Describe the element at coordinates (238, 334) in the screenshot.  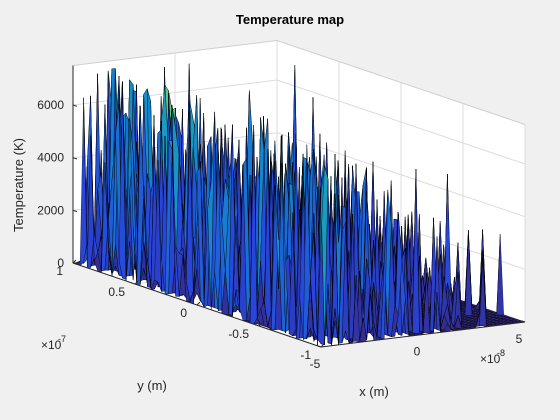
I see `y-tick-label: -0.5` at that location.